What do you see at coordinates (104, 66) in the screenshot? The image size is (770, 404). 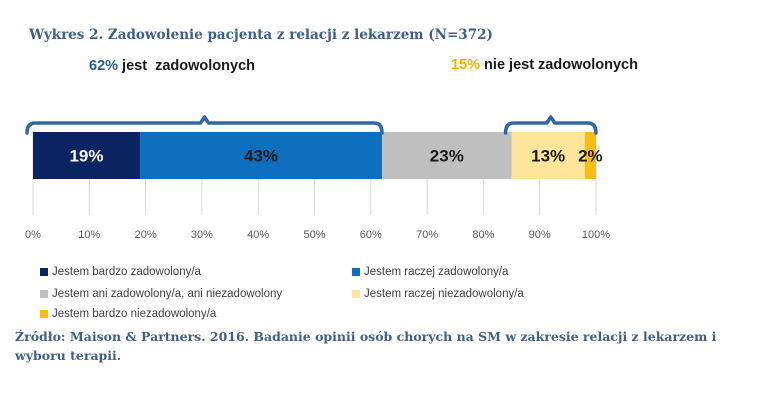 I see `satisfied-percent: 62%` at bounding box center [104, 66].